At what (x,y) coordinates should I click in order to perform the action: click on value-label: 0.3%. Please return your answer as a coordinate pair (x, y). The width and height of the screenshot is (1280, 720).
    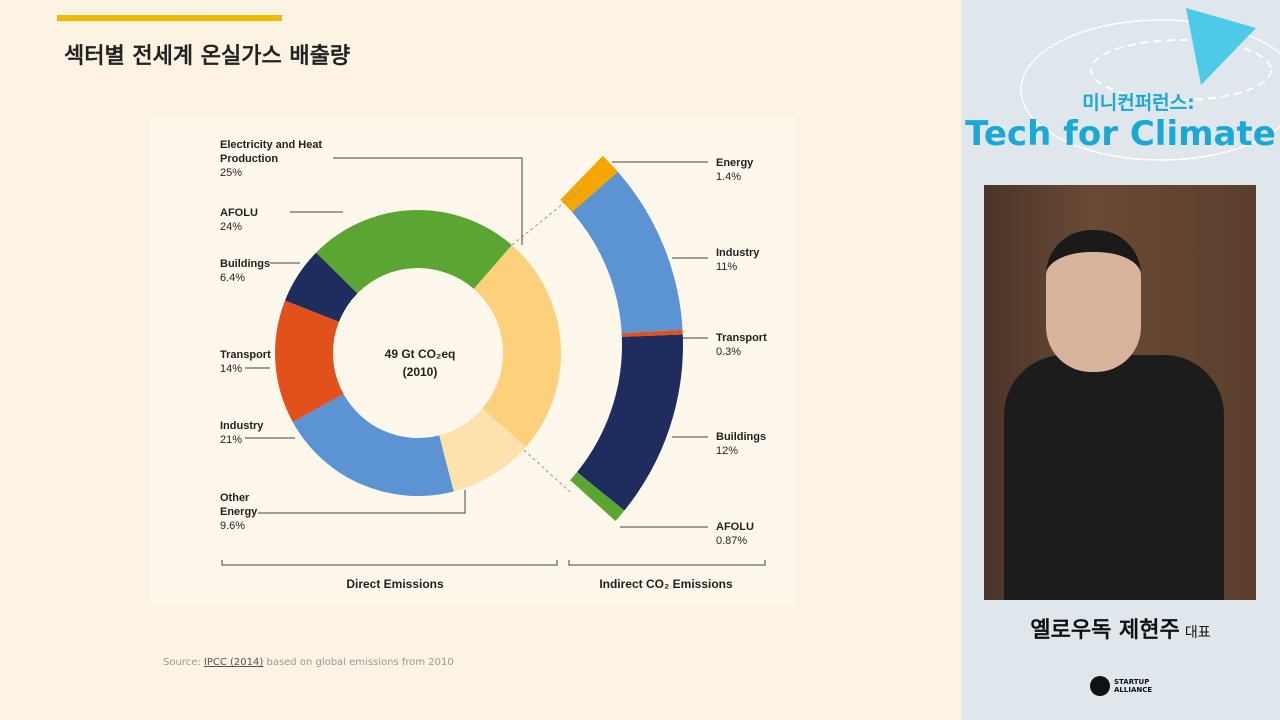
    Looking at the image, I should click on (729, 352).